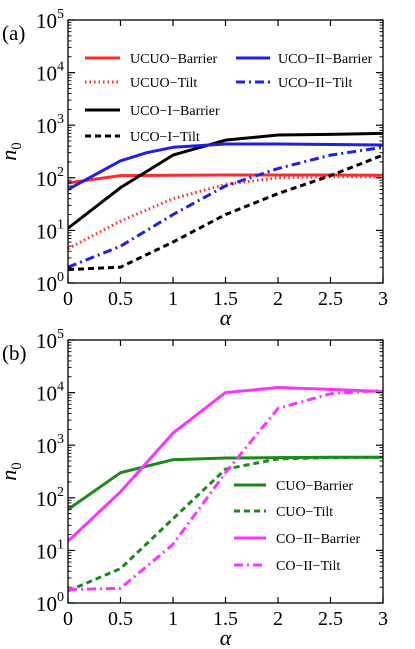  Describe the element at coordinates (304, 512) in the screenshot. I see `legend-entry-label: CUO−Tilt` at that location.